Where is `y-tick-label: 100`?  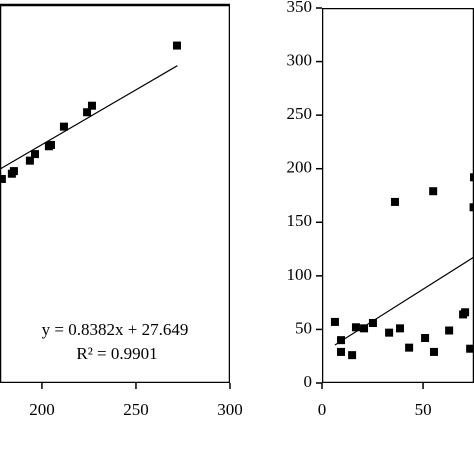 y-tick-label: 100 is located at coordinates (300, 274).